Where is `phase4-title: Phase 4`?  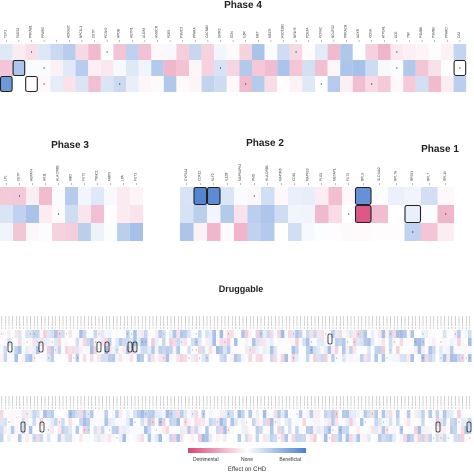
phase4-title: Phase 4 is located at coordinates (243, 5).